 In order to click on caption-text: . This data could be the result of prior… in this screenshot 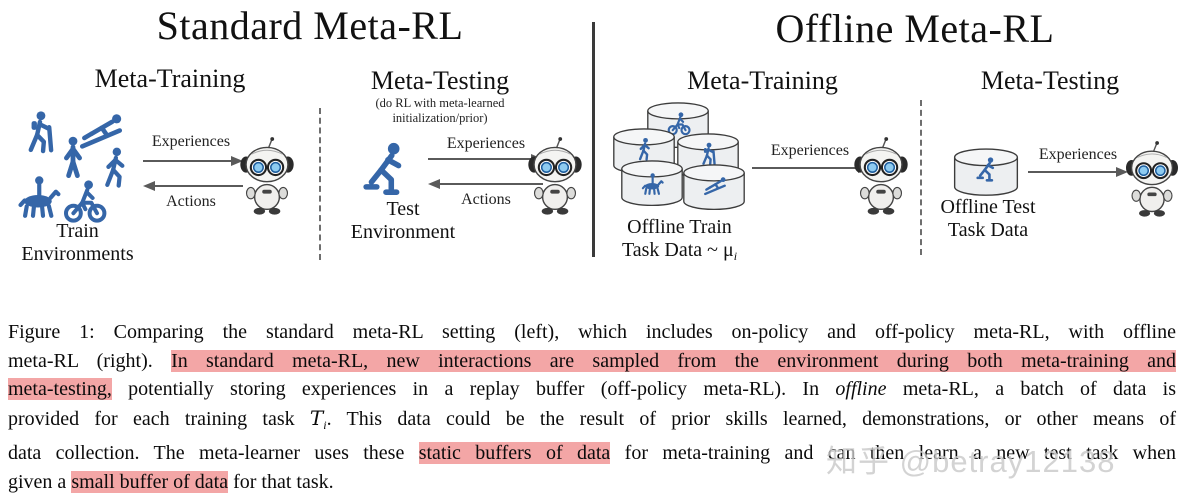, I will do `click(751, 418)`.